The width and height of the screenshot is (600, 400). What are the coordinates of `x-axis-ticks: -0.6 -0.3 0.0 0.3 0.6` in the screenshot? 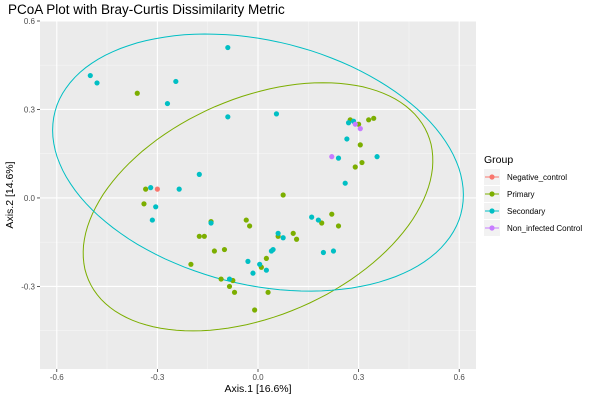 It's located at (257, 375).